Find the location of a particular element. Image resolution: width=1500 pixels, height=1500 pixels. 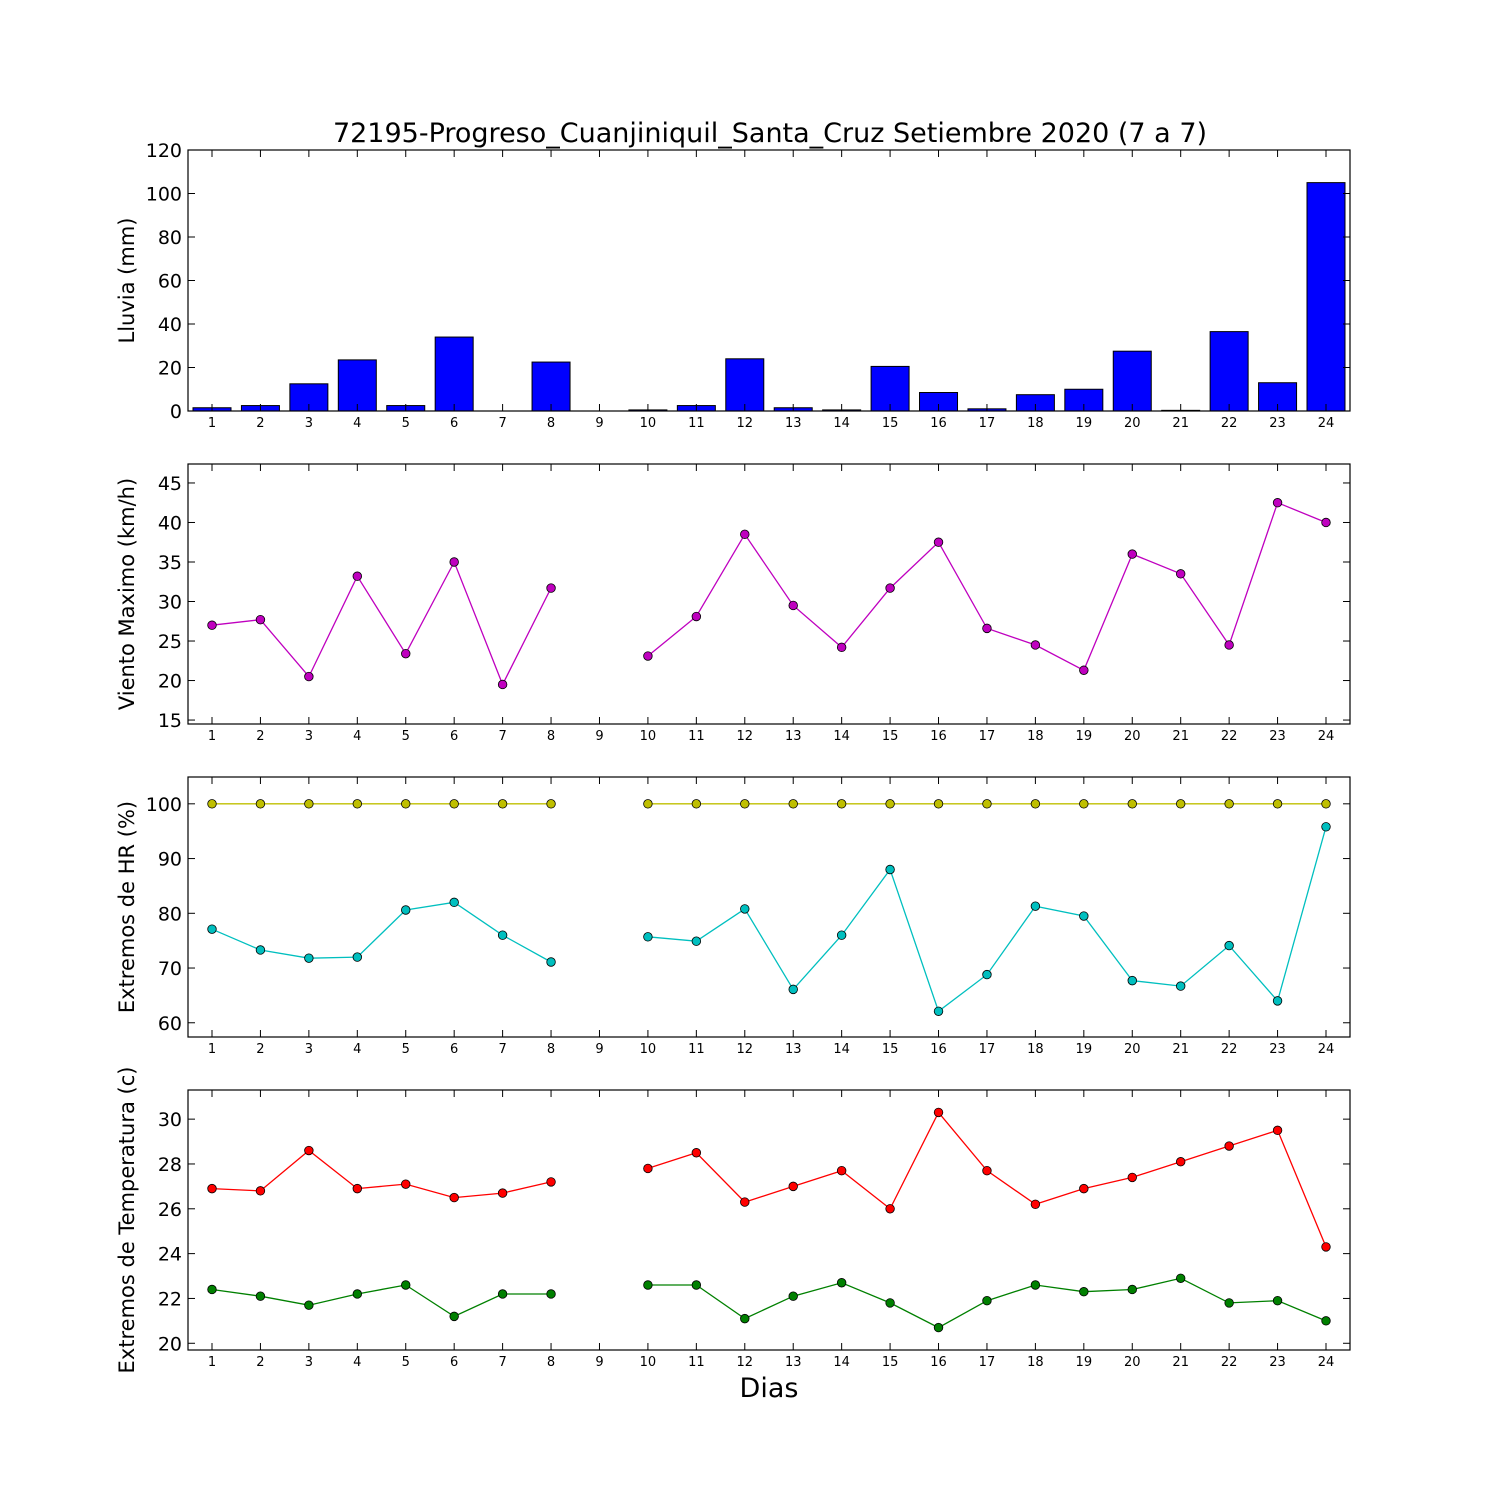

wind-ytick-label: 20 is located at coordinates (170, 682).